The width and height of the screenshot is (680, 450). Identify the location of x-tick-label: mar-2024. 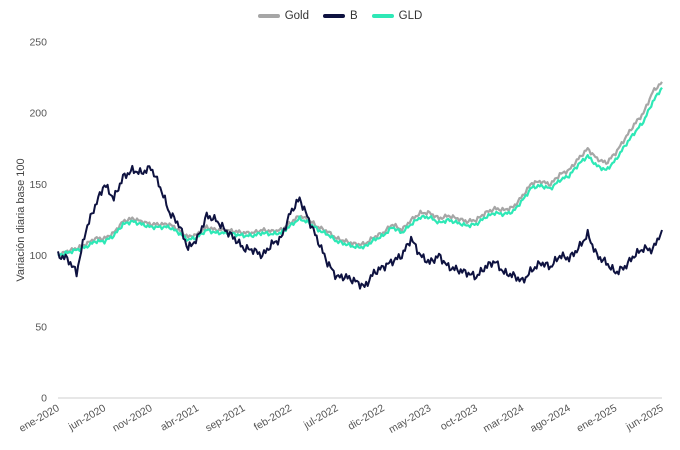
(503, 418).